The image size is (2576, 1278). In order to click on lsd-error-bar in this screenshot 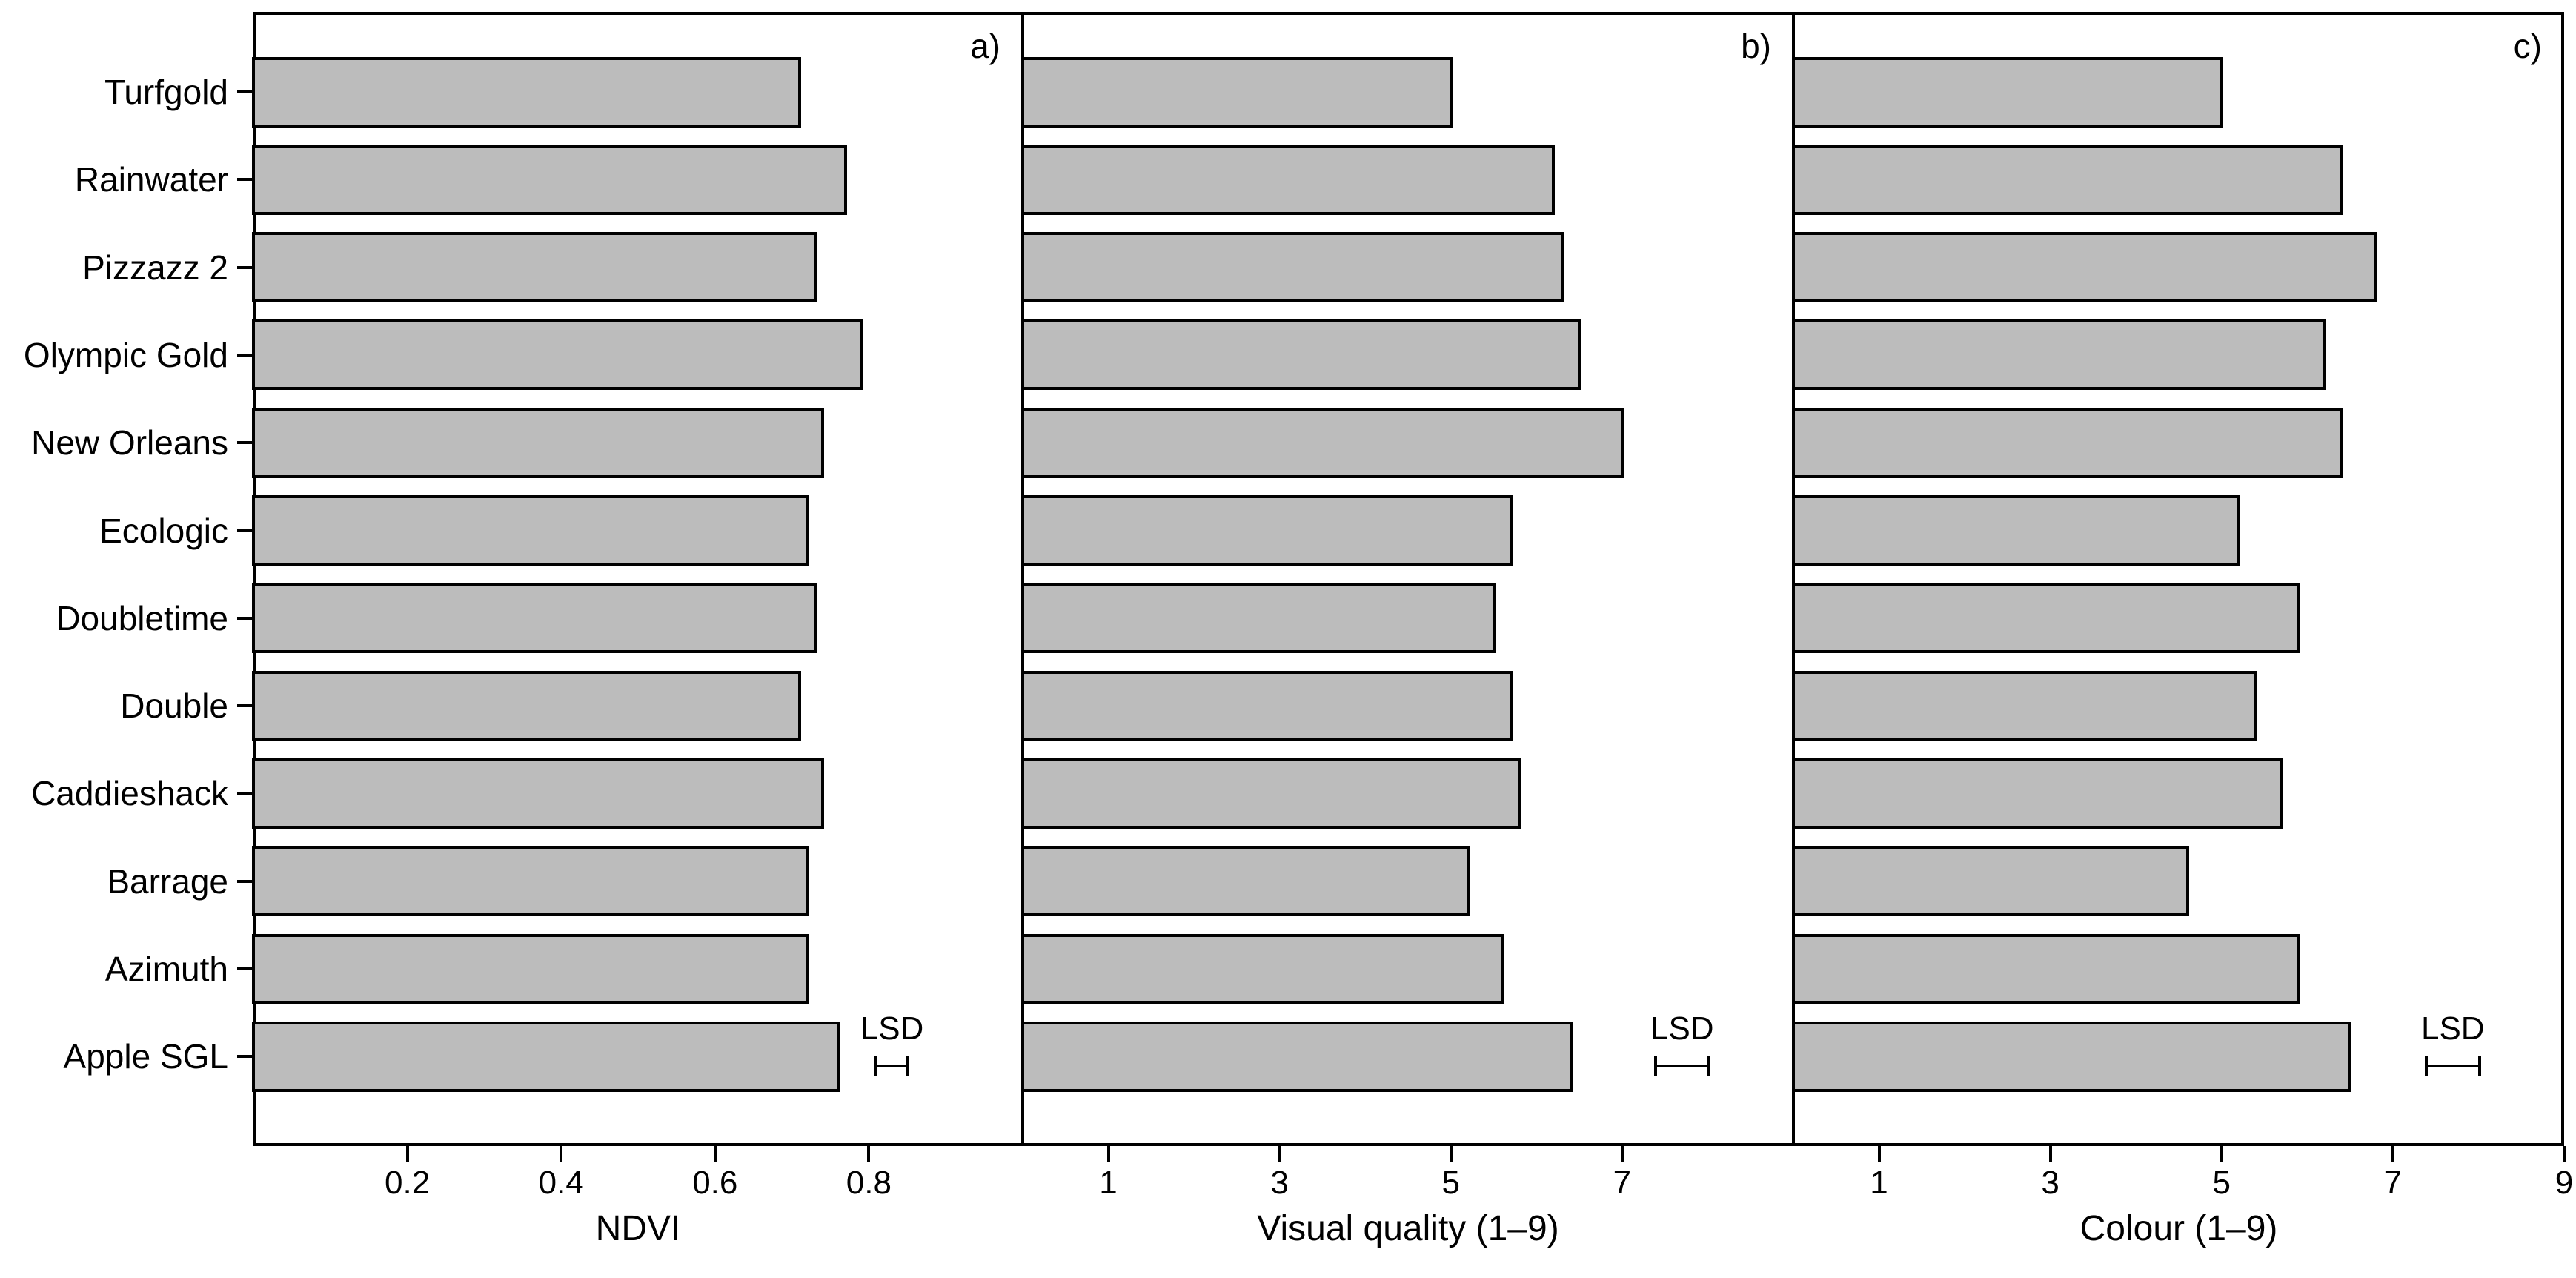, I will do `click(2453, 1066)`.